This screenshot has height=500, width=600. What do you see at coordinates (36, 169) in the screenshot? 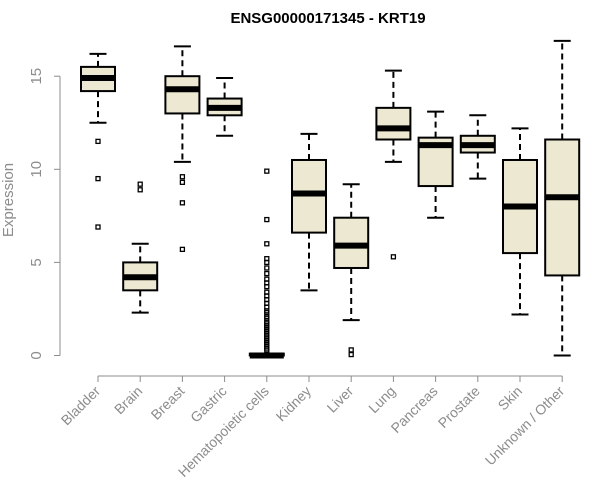
I see `y-tick-label: 10` at bounding box center [36, 169].